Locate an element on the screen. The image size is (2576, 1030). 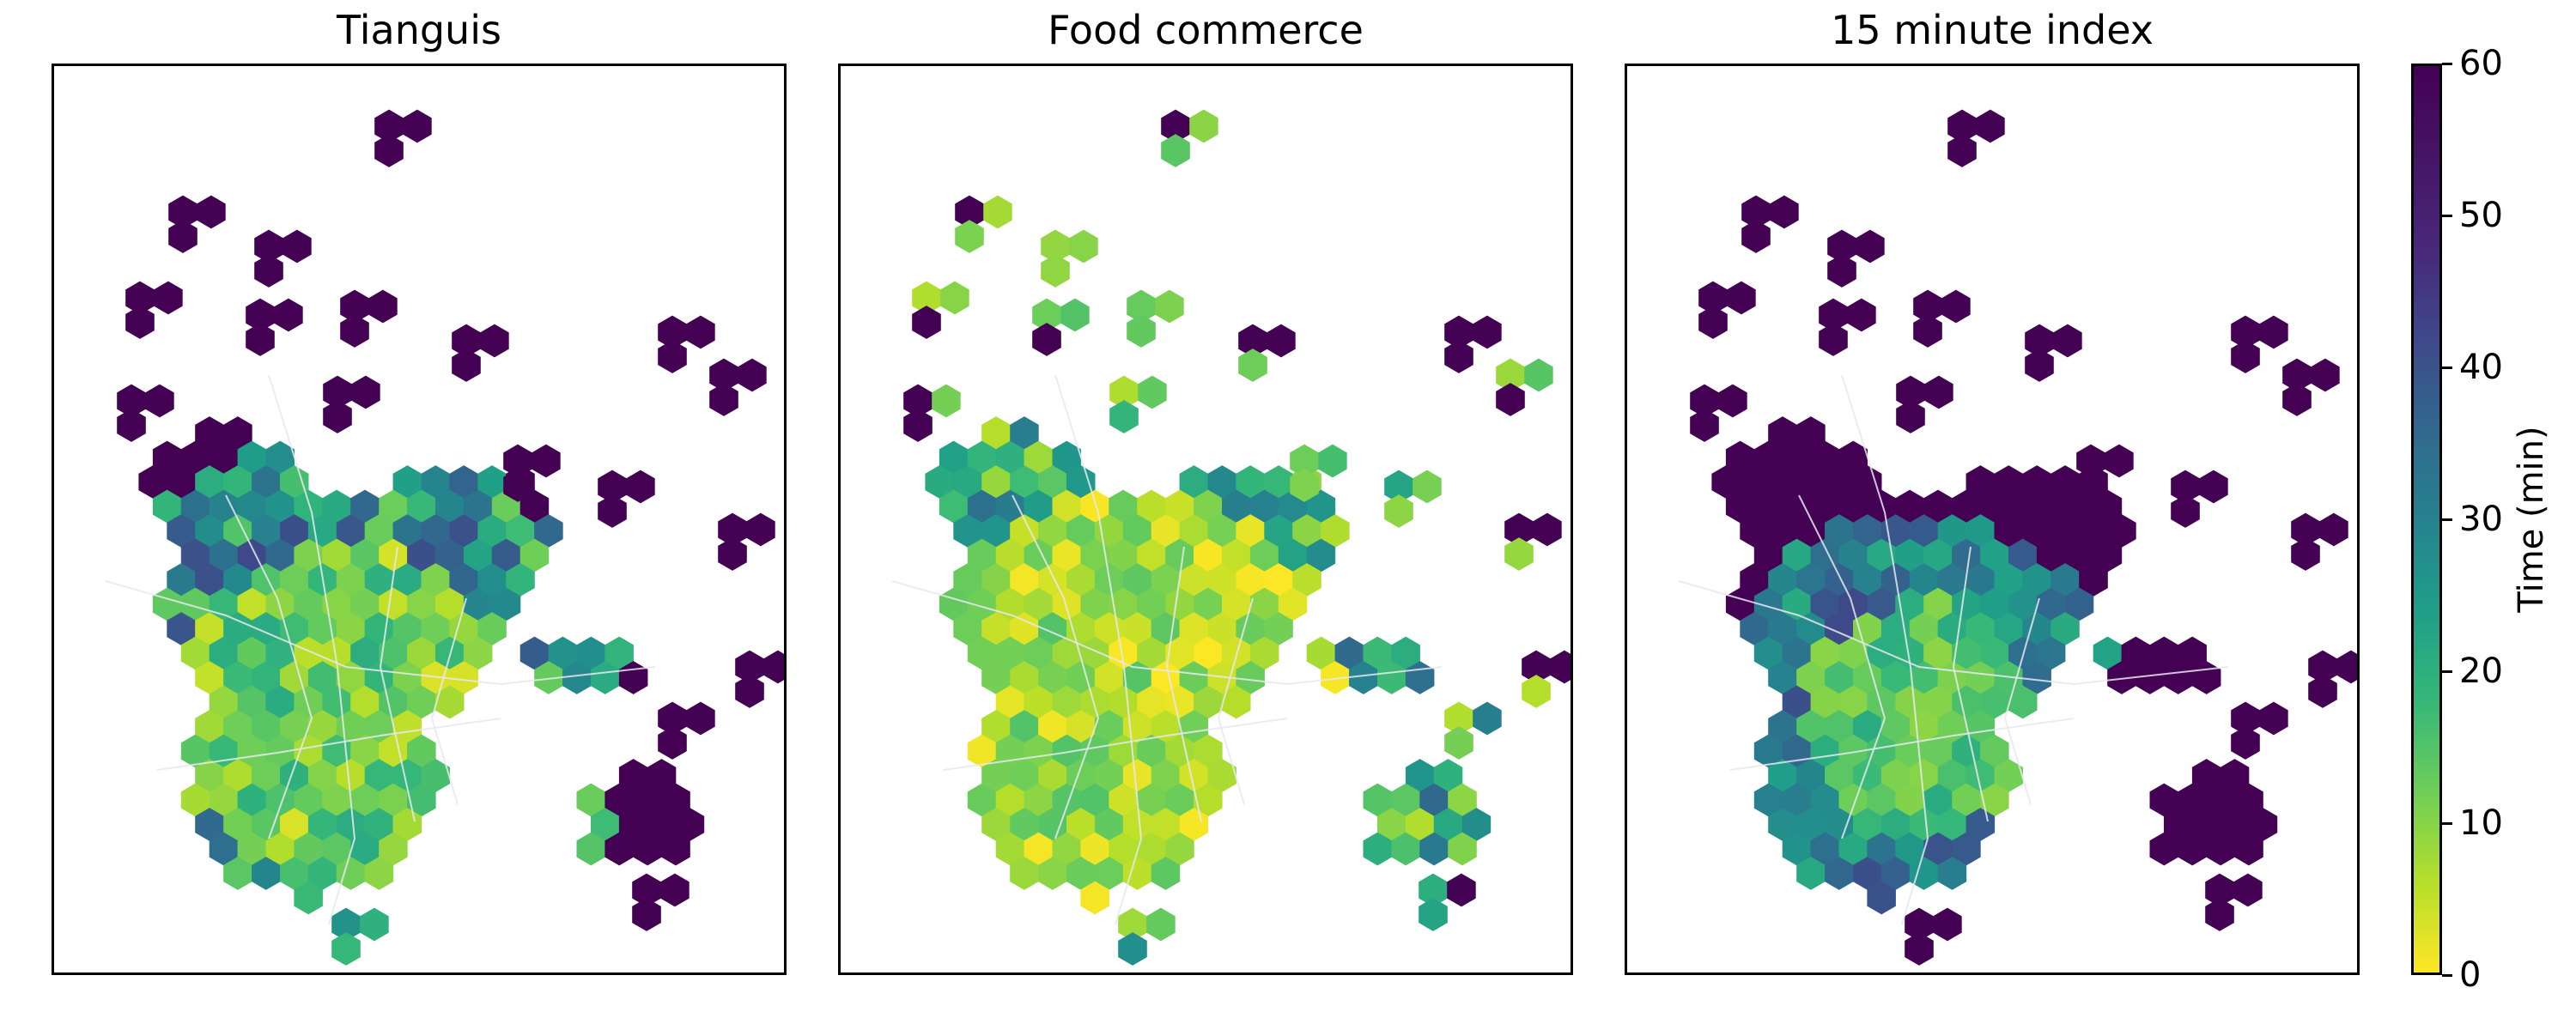
panel-title-food-commerce: Food commerce is located at coordinates (1206, 30).